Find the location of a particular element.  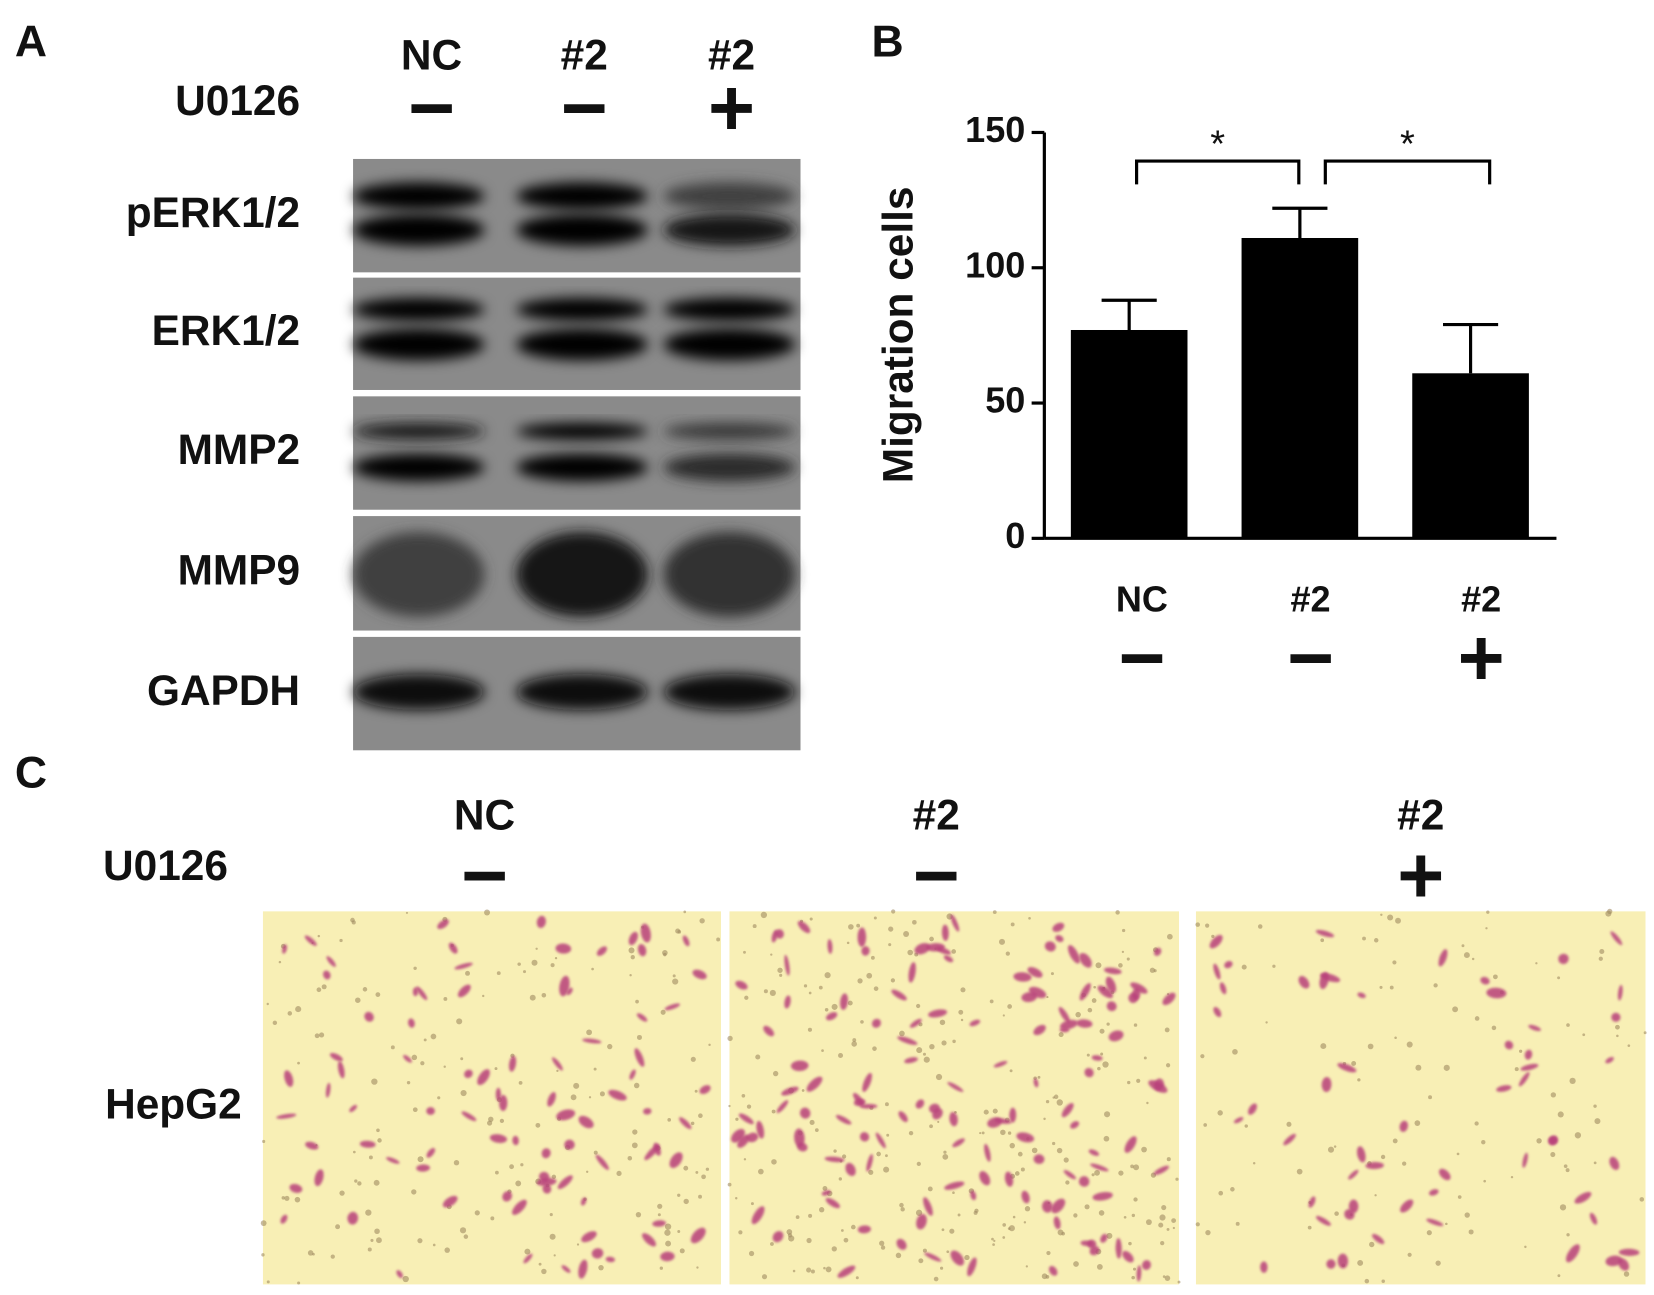

treatment-label: U0126 is located at coordinates (165, 865).